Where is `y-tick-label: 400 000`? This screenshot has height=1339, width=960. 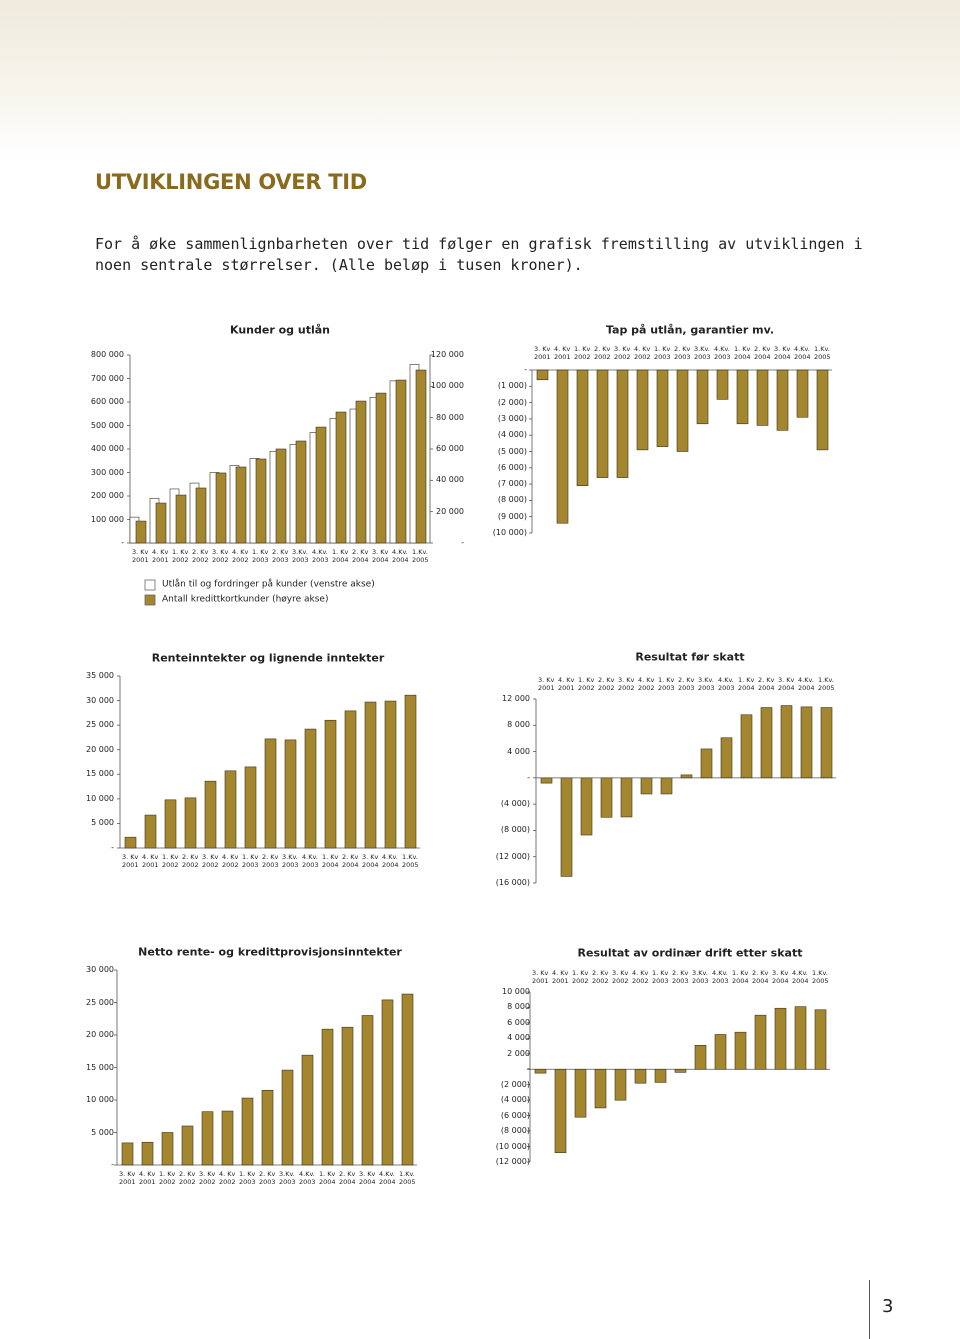 y-tick-label: 400 000 is located at coordinates (107, 449).